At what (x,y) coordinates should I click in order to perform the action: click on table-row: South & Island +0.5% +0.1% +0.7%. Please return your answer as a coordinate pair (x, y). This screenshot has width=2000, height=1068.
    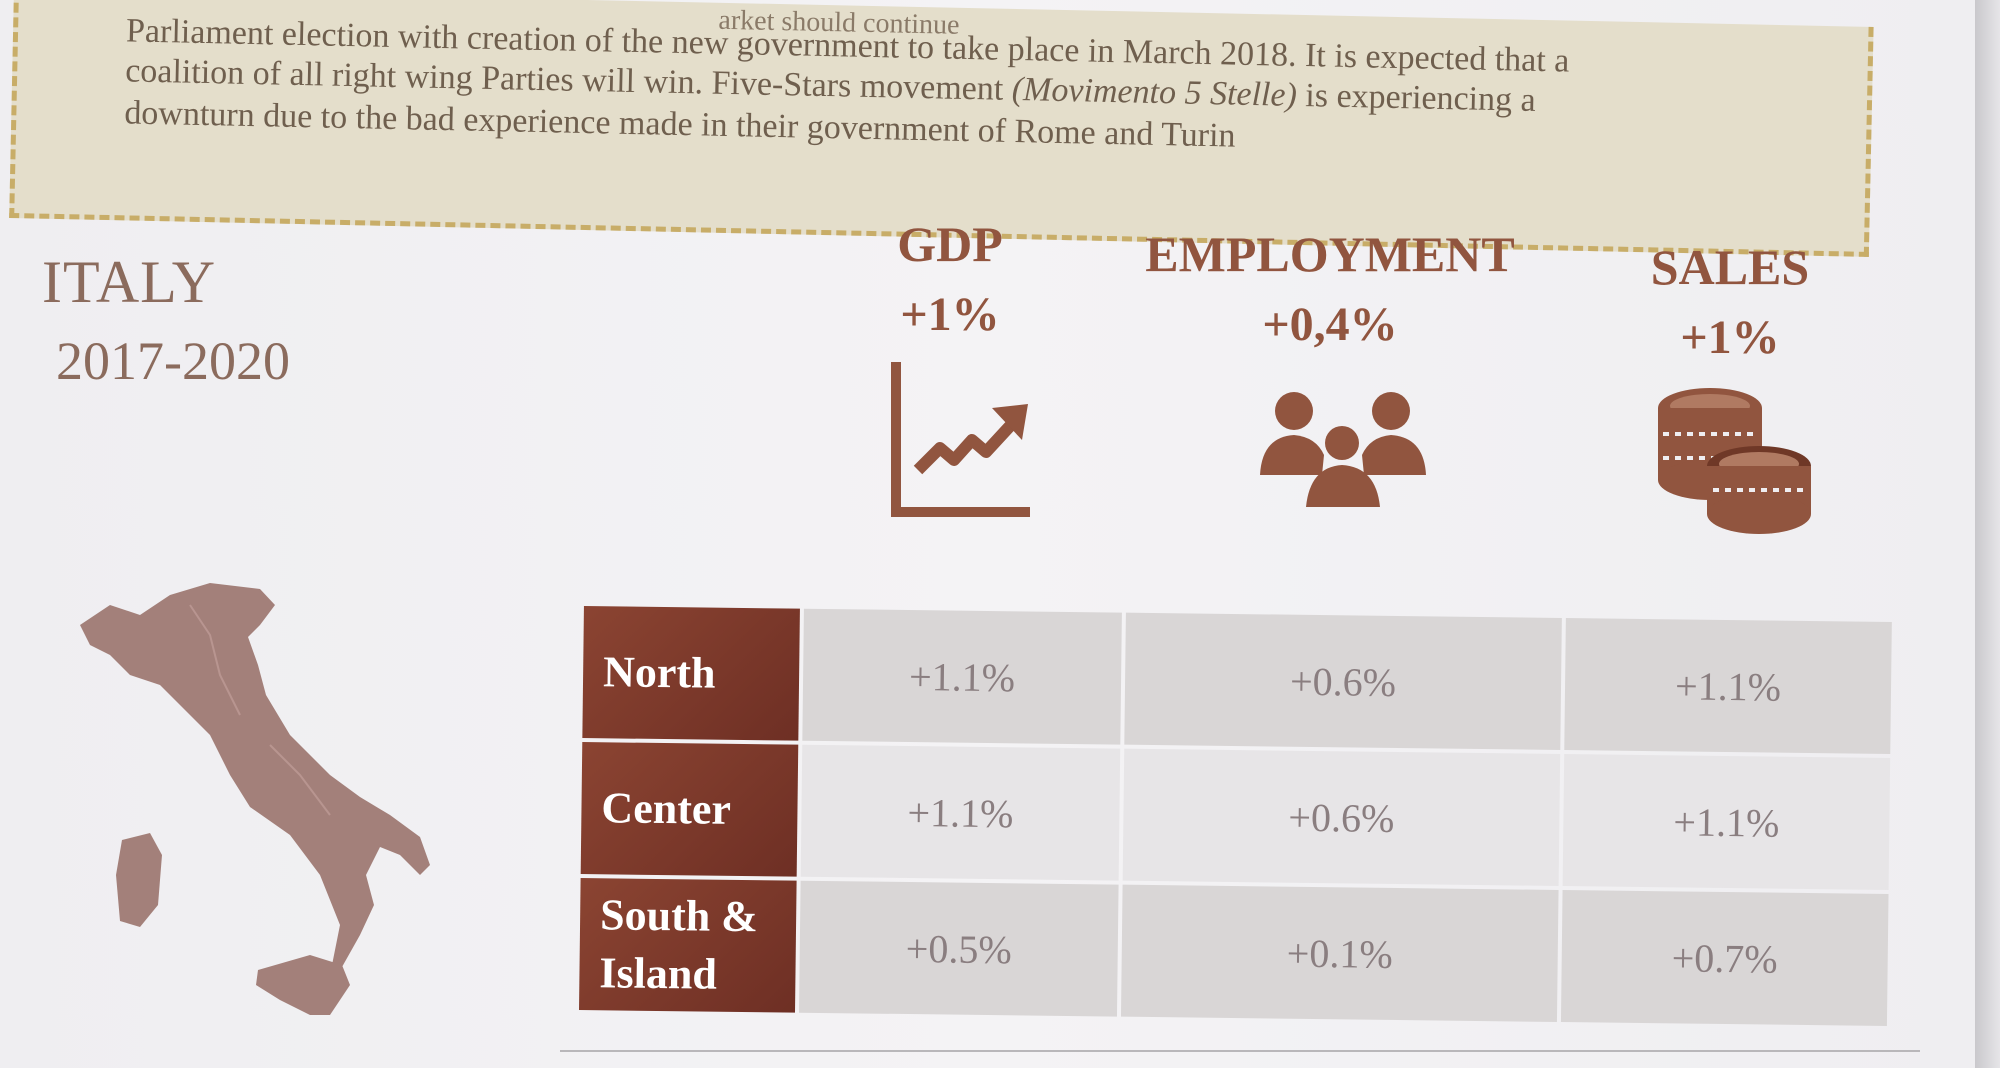
    Looking at the image, I should click on (1234, 952).